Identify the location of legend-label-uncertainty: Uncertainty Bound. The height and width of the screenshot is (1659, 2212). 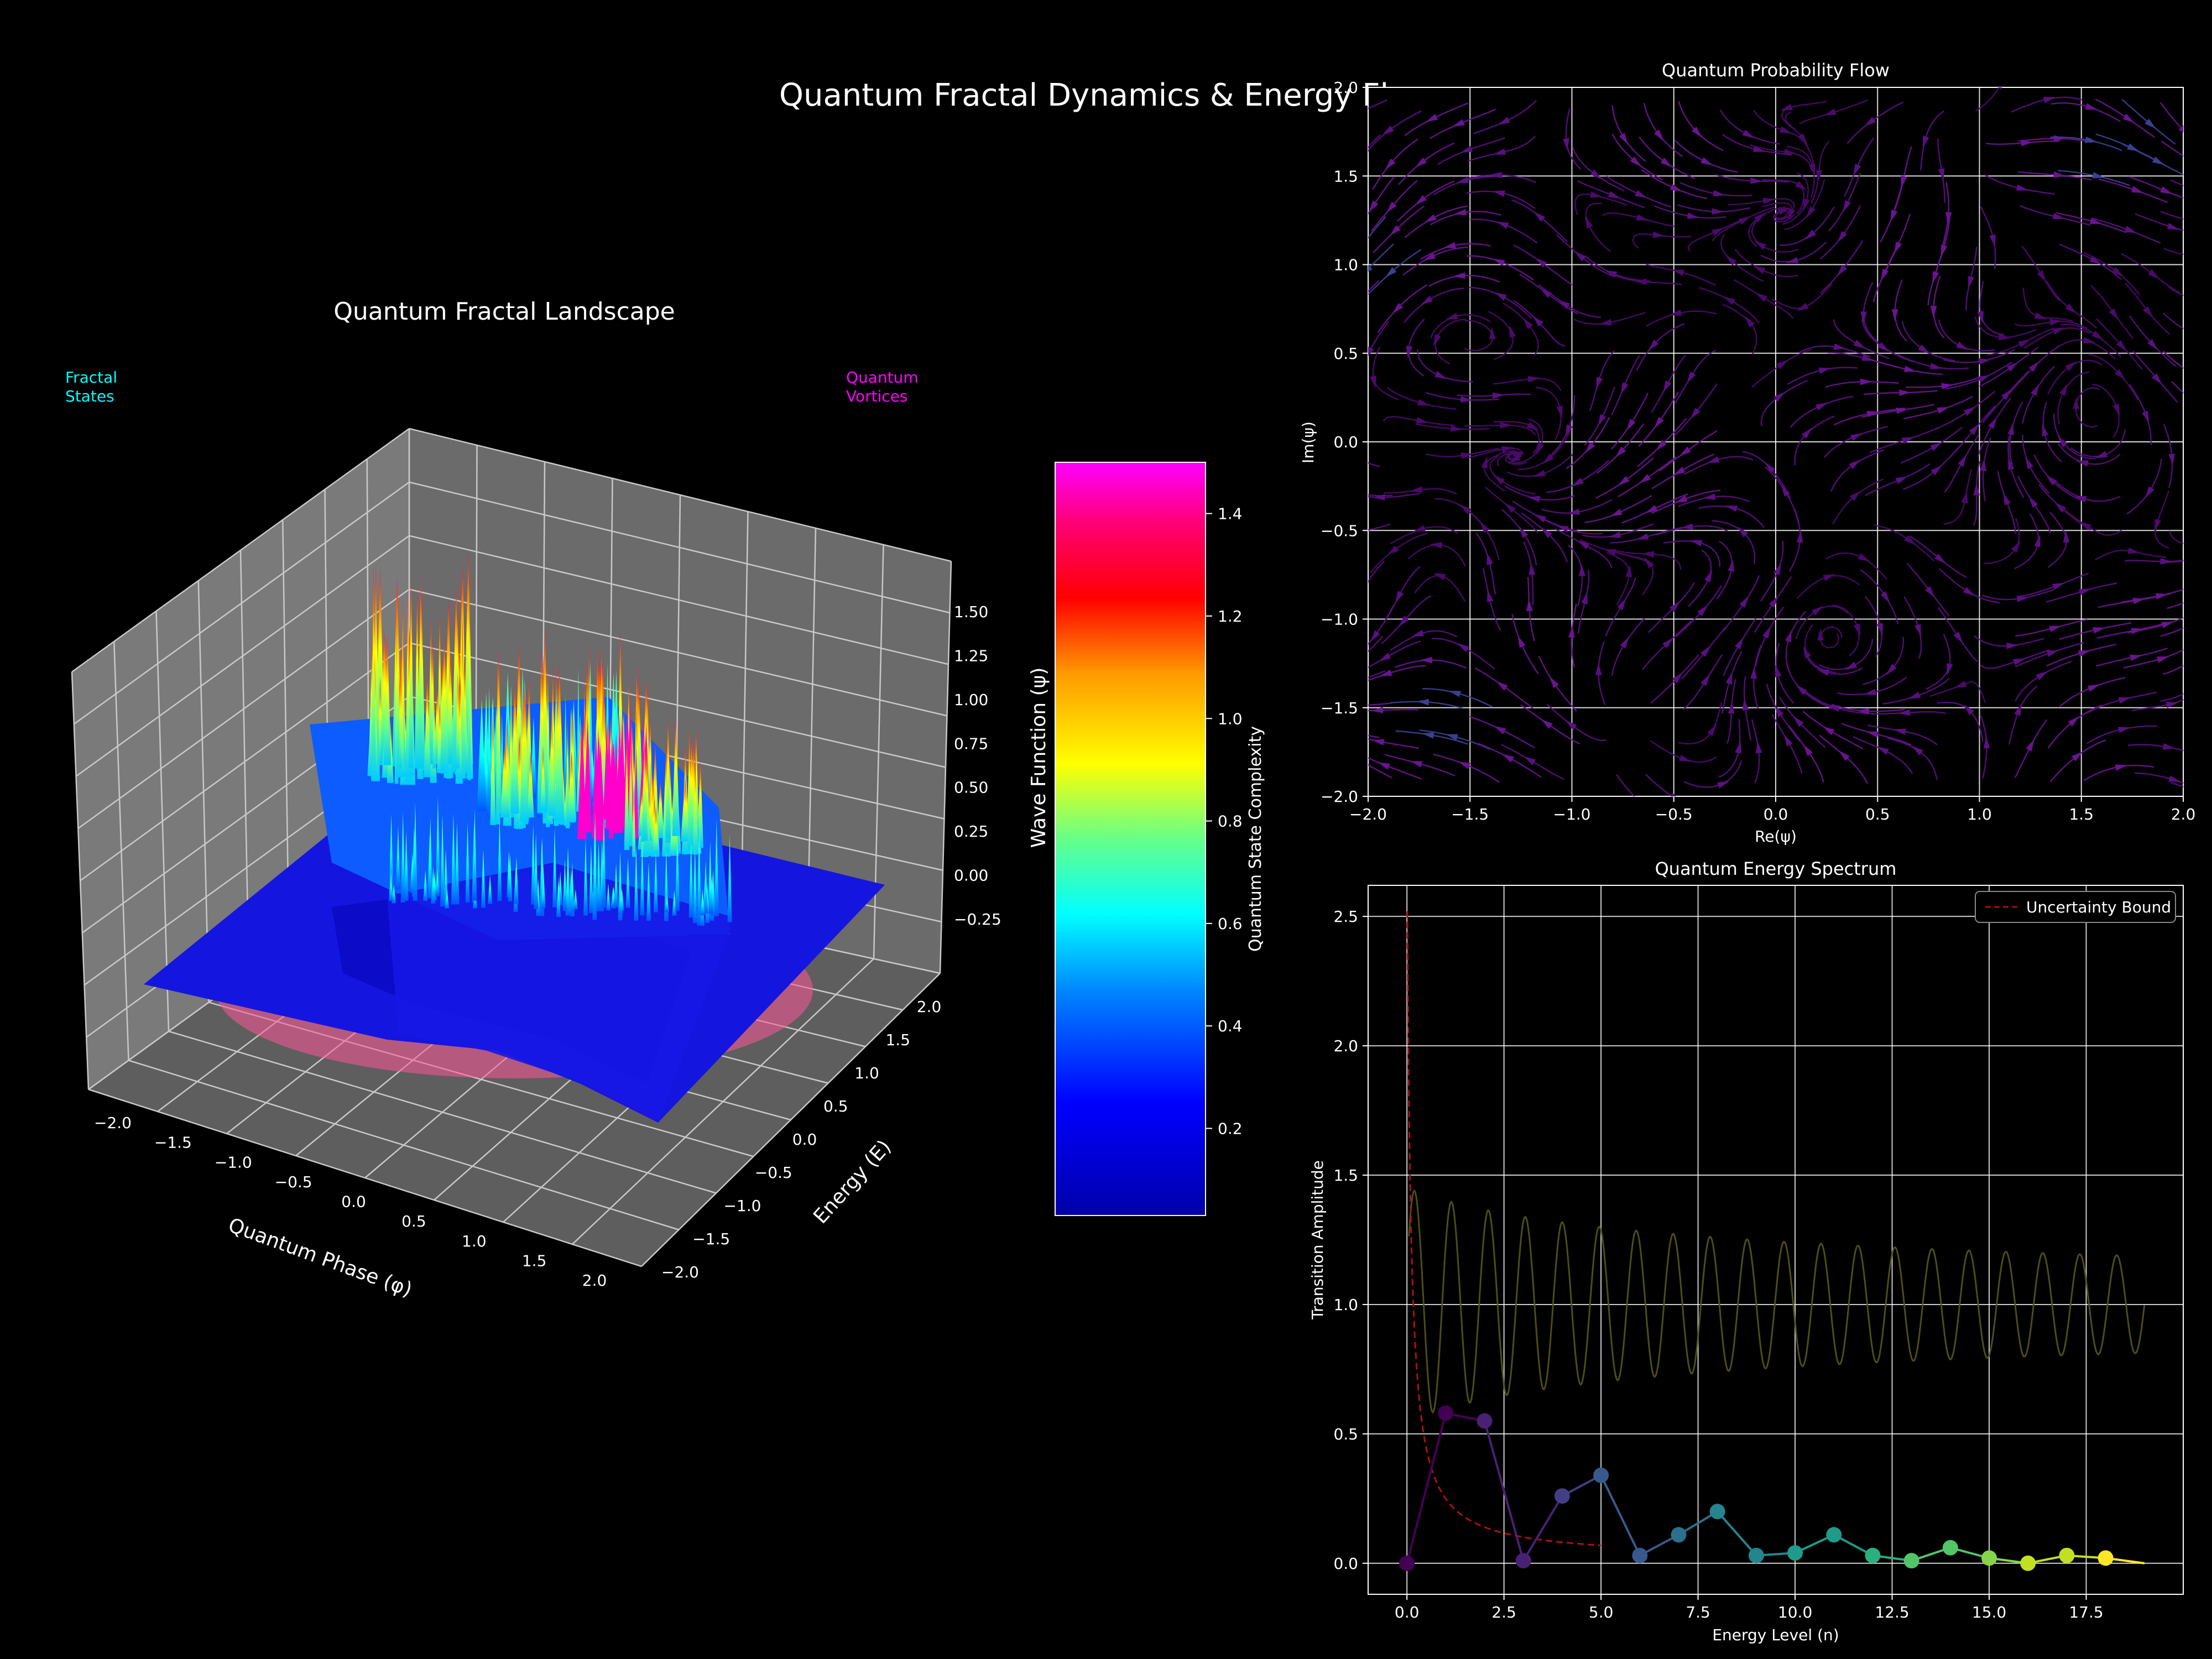
(2098, 907).